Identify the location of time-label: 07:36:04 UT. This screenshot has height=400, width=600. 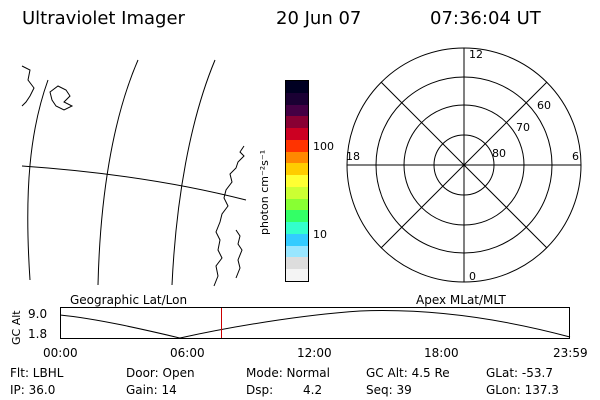
(485, 18).